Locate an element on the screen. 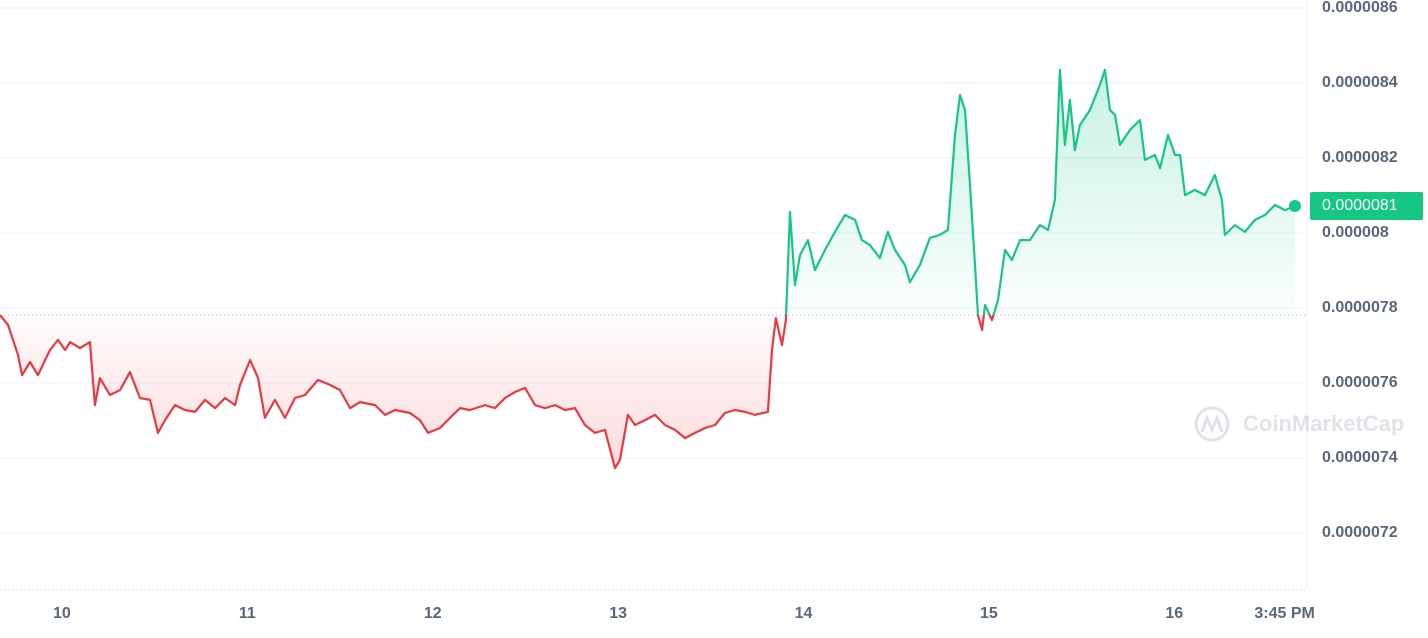 The width and height of the screenshot is (1428, 638). y-tick-label: 0.0000074 is located at coordinates (1360, 457).